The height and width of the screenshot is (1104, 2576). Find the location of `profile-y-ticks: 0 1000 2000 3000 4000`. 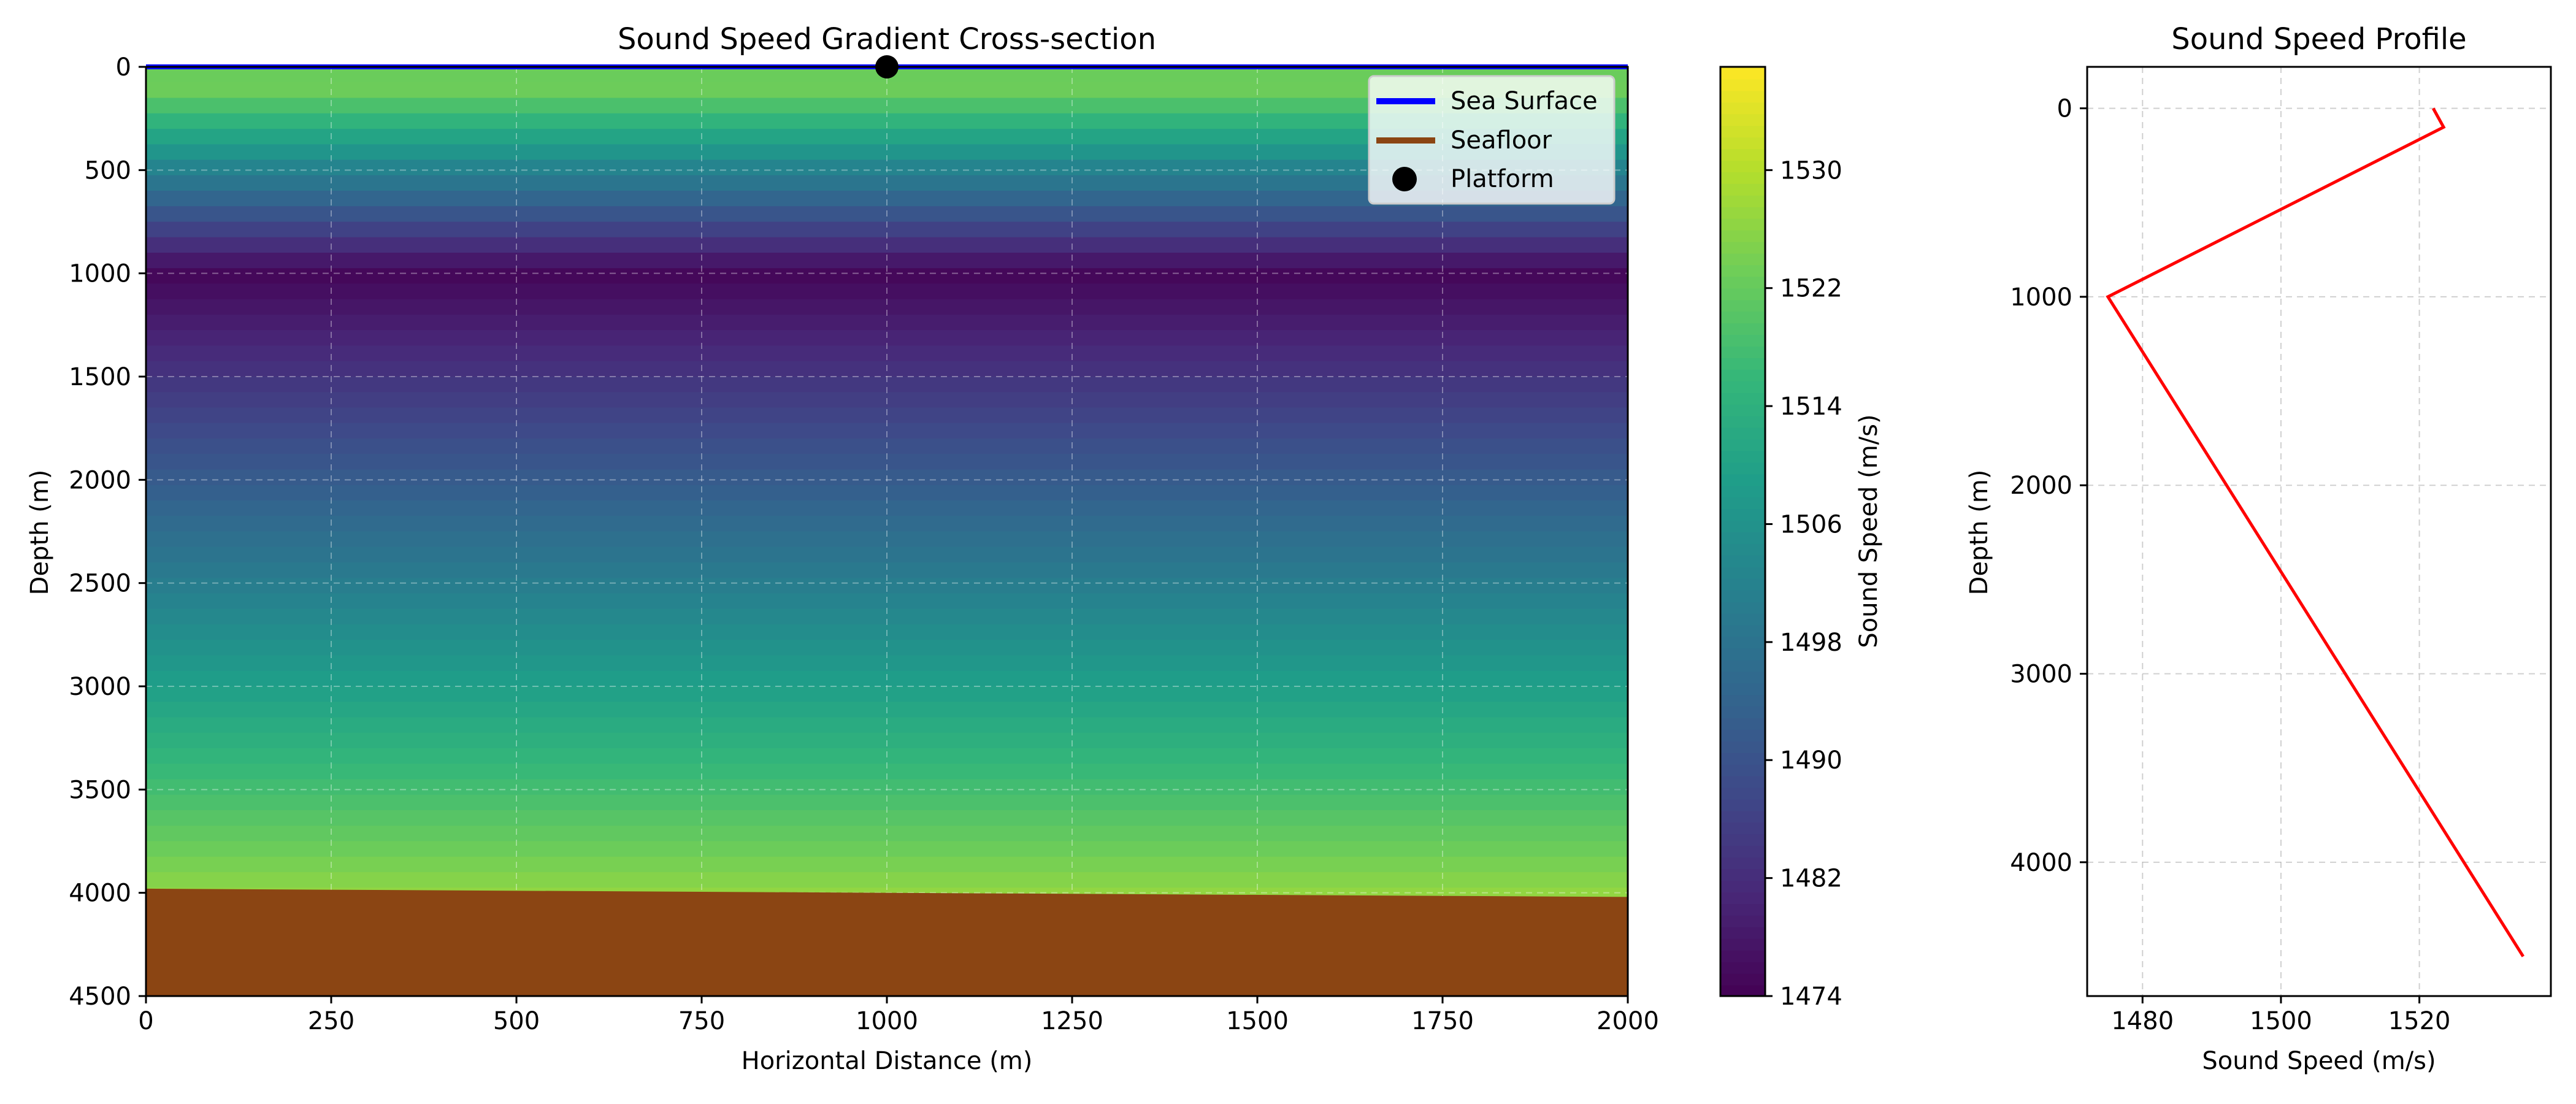

profile-y-ticks: 0 1000 2000 3000 4000 is located at coordinates (2048, 486).